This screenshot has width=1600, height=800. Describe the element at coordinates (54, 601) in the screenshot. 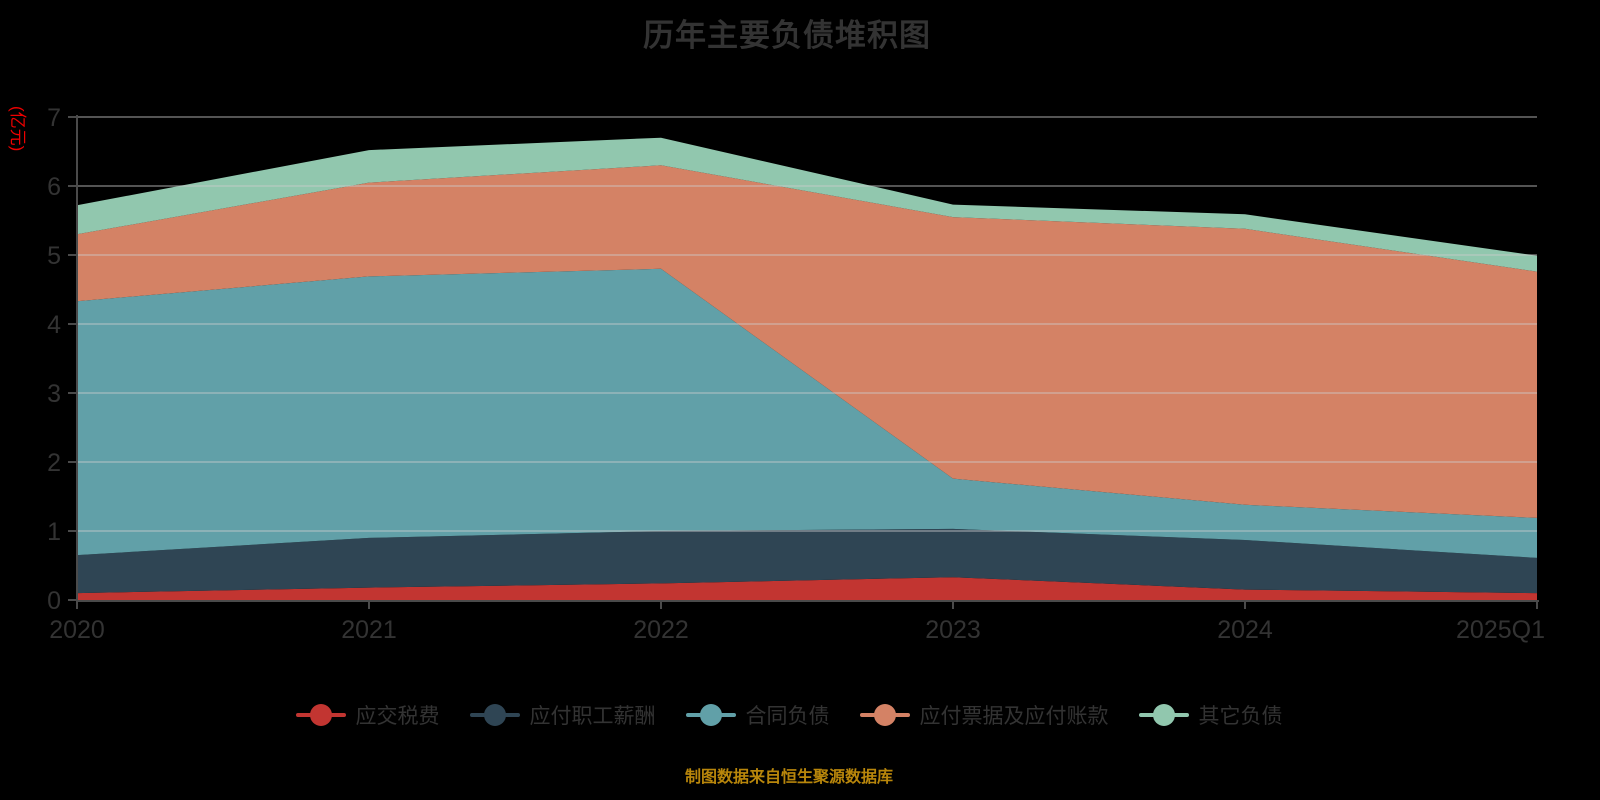

I see `y-tick-label-0: 0` at that location.